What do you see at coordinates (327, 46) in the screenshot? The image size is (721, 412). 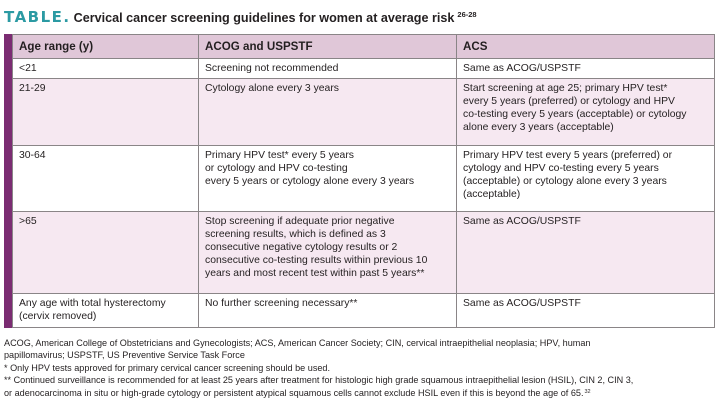 I see `header-acog-uspstf: ACOG and USPSTF` at bounding box center [327, 46].